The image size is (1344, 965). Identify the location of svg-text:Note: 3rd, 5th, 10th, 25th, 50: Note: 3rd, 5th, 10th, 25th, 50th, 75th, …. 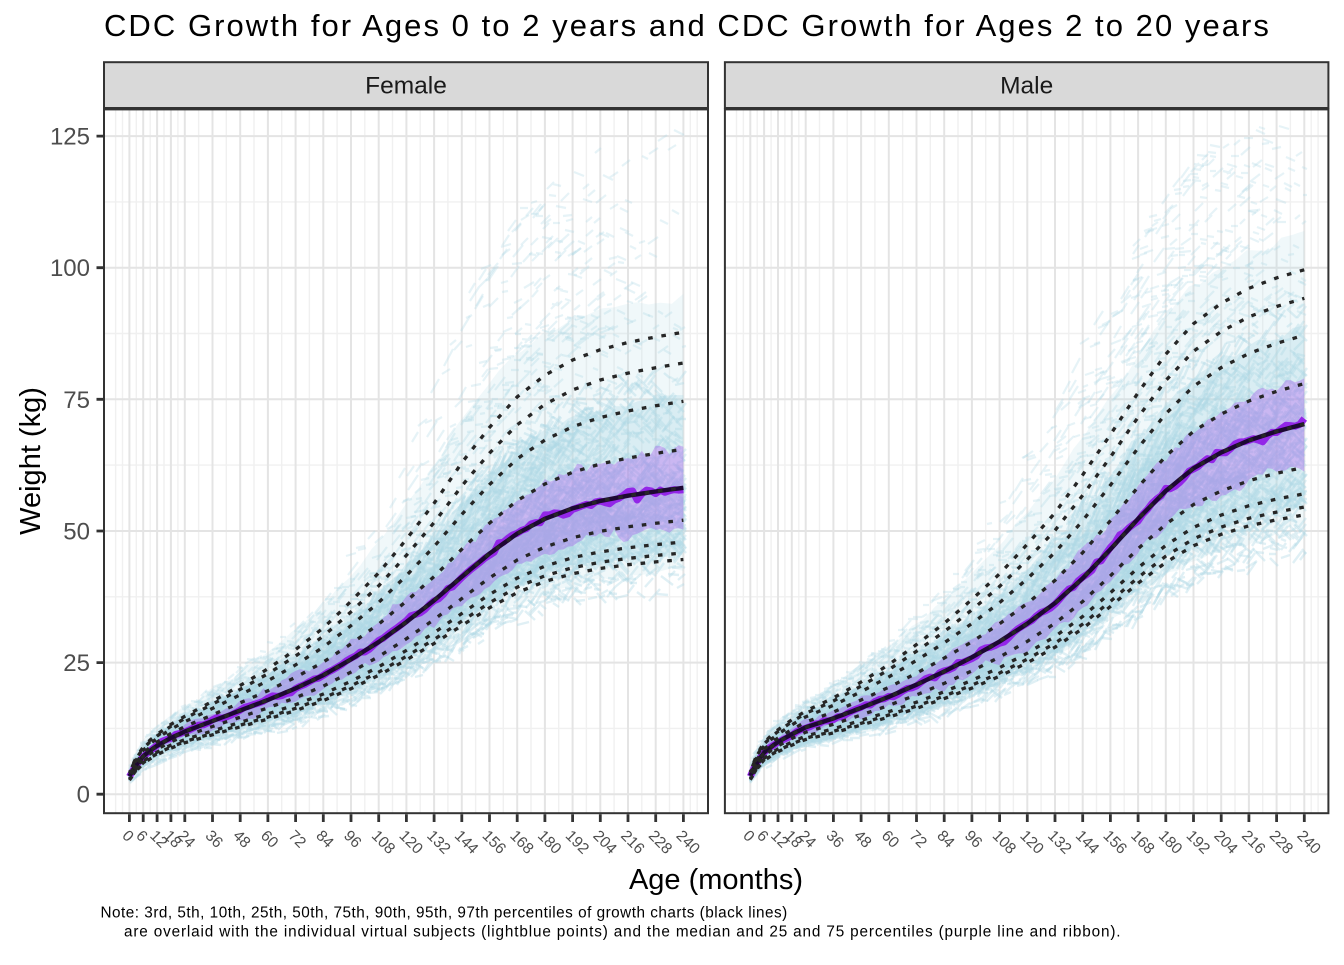
(444, 913).